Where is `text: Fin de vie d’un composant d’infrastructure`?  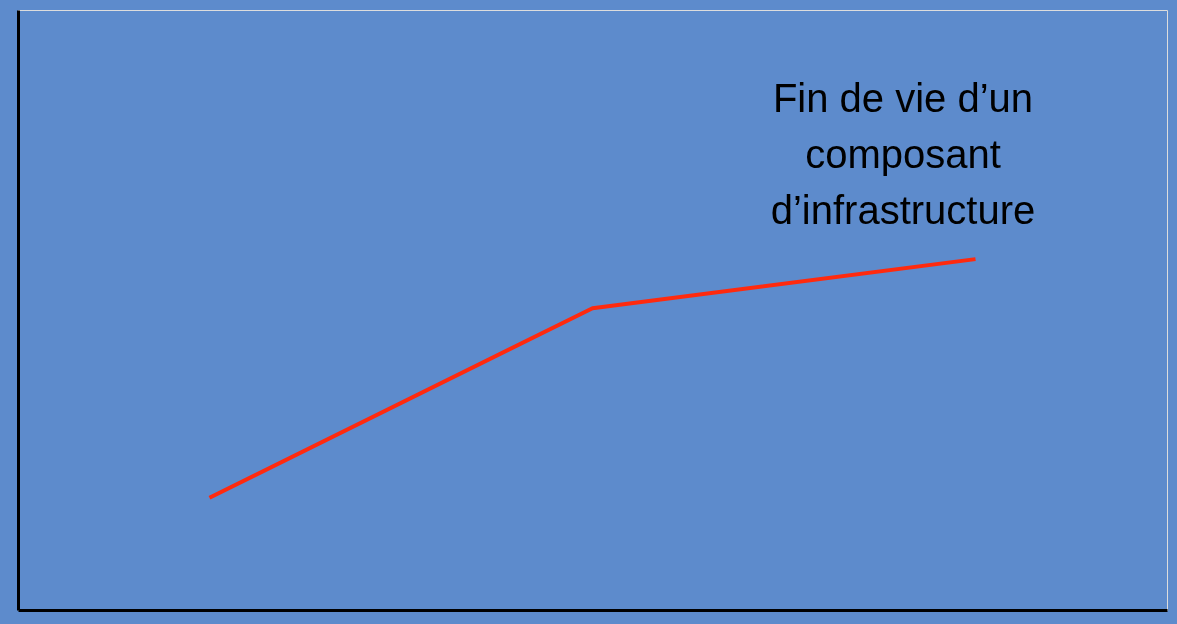
text: Fin de vie d’un composant d’infrastructure is located at coordinates (903, 154).